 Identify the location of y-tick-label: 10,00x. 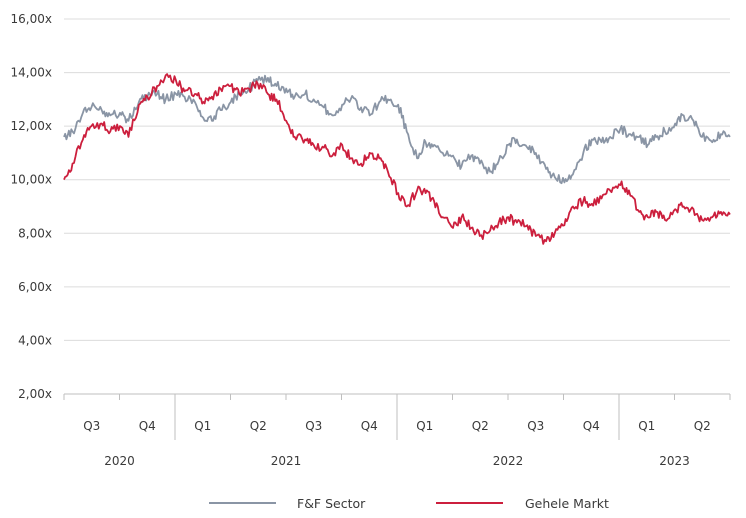
(31, 180).